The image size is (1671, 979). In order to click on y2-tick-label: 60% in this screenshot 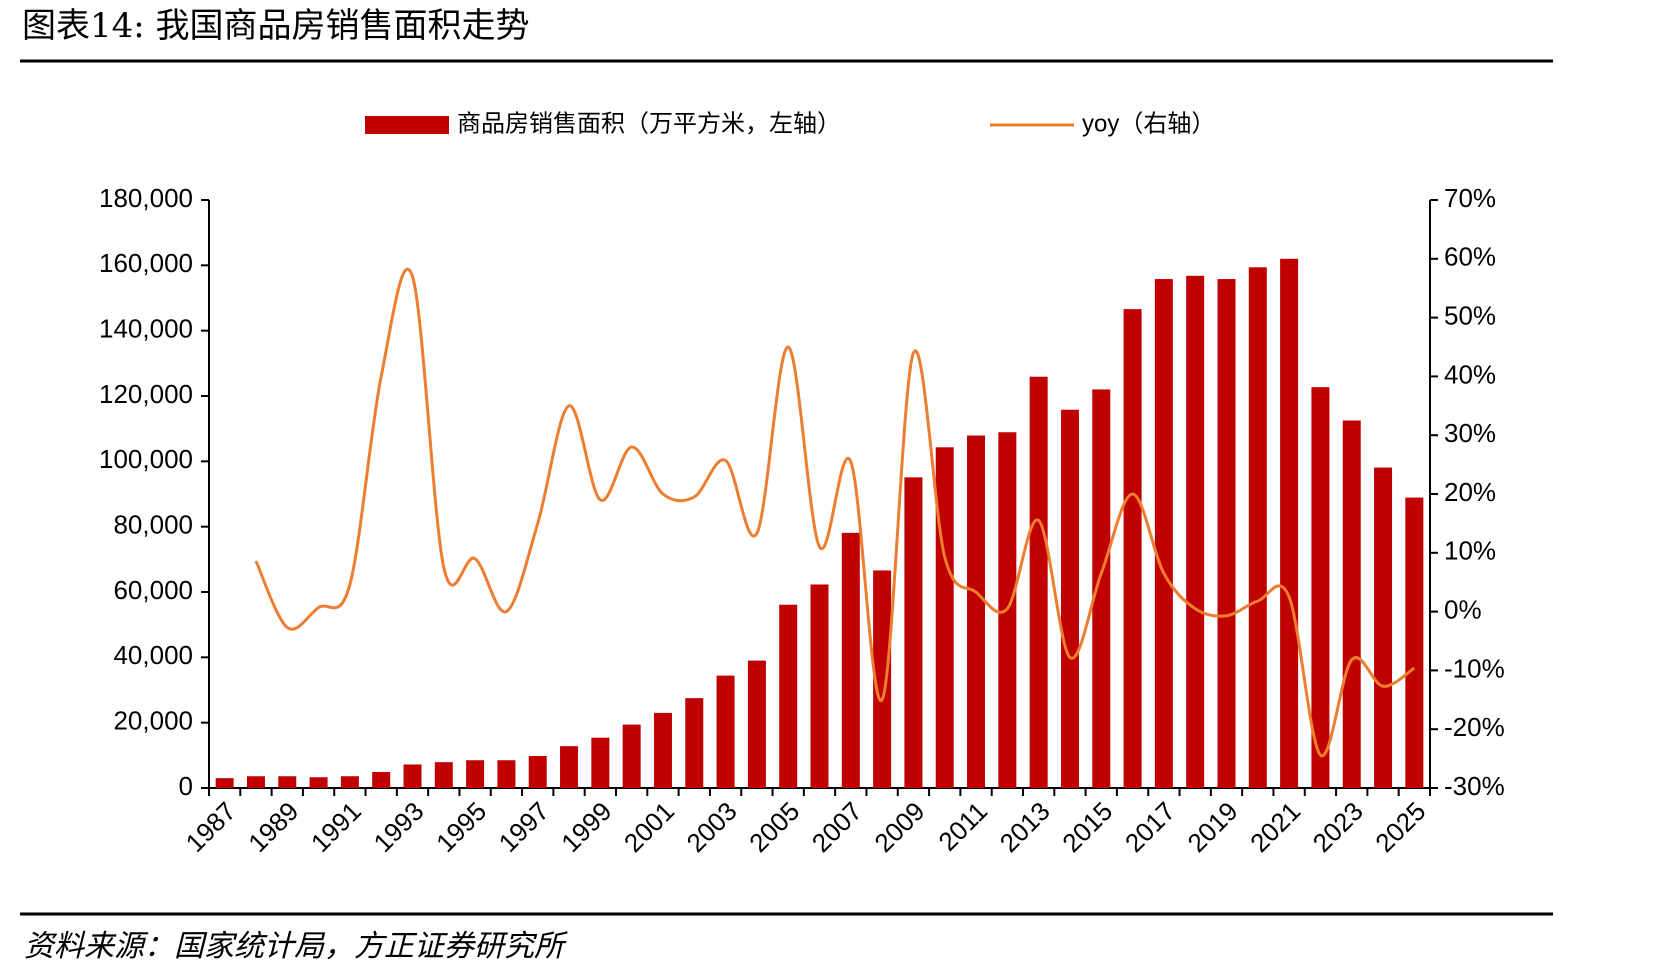, I will do `click(1470, 257)`.